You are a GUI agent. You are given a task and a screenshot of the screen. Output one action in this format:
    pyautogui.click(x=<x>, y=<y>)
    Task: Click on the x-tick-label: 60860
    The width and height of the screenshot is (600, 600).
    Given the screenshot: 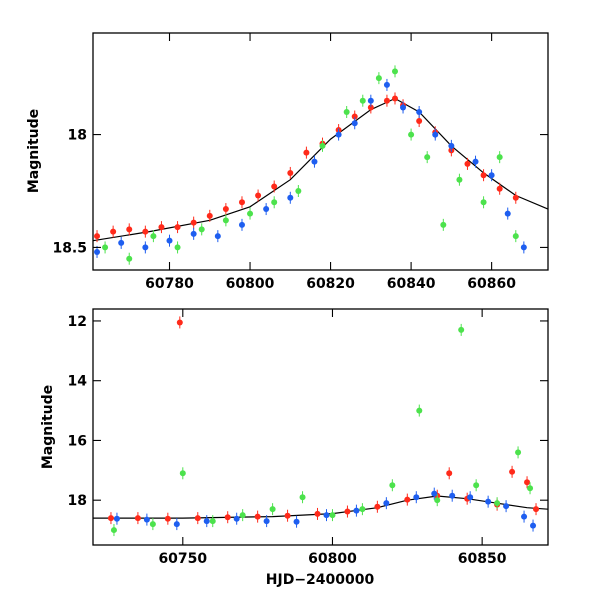 What is the action you would take?
    pyautogui.click(x=491, y=284)
    